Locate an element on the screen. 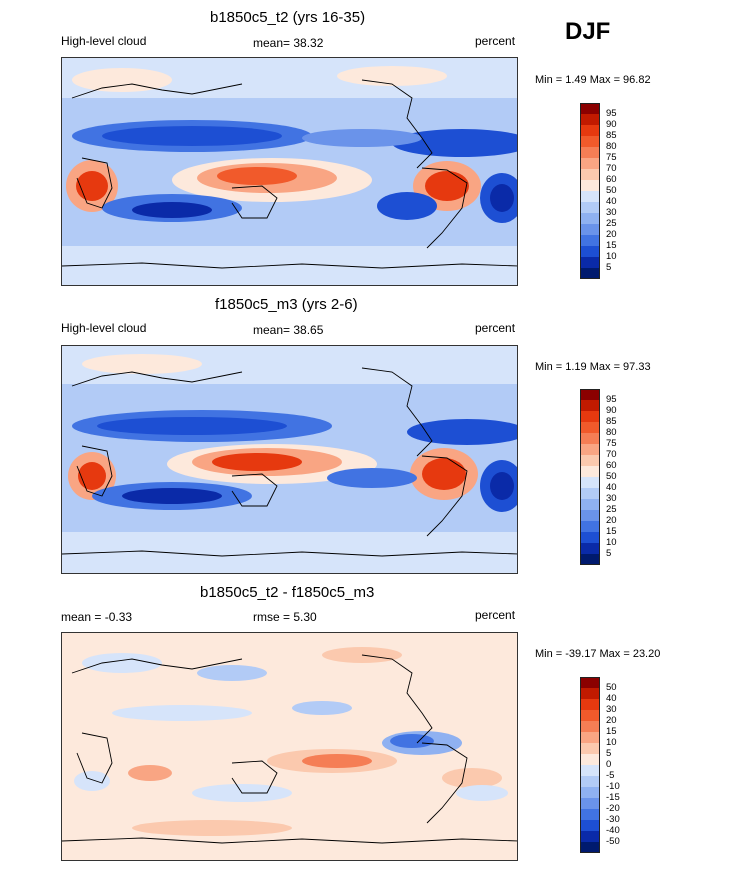 This screenshot has width=733, height=872. panel-3-colorbar-tick: -15 is located at coordinates (613, 797).